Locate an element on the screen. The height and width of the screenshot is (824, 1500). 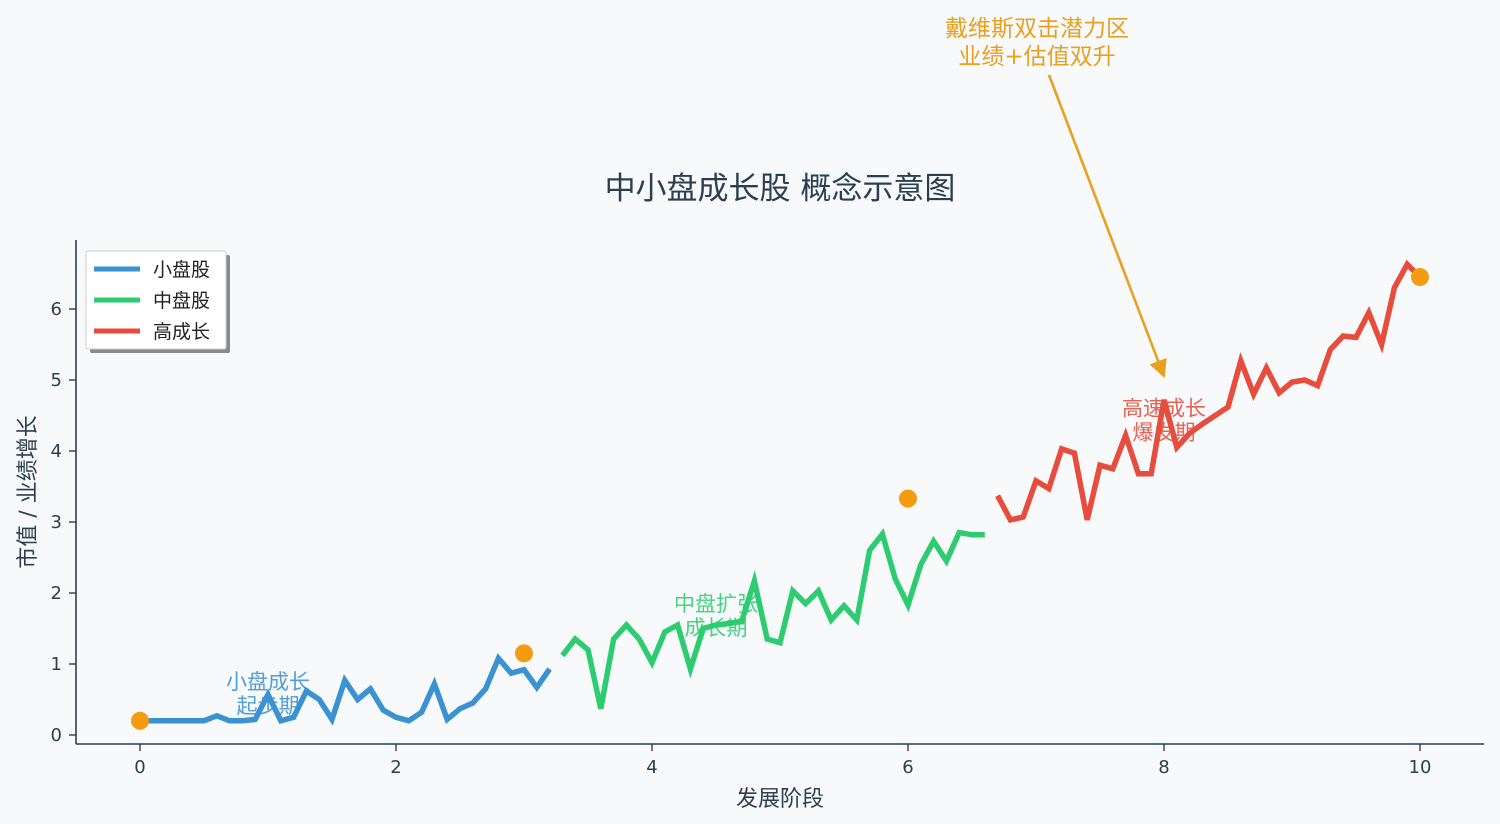
y-tick-label: 5 is located at coordinates (56, 380).